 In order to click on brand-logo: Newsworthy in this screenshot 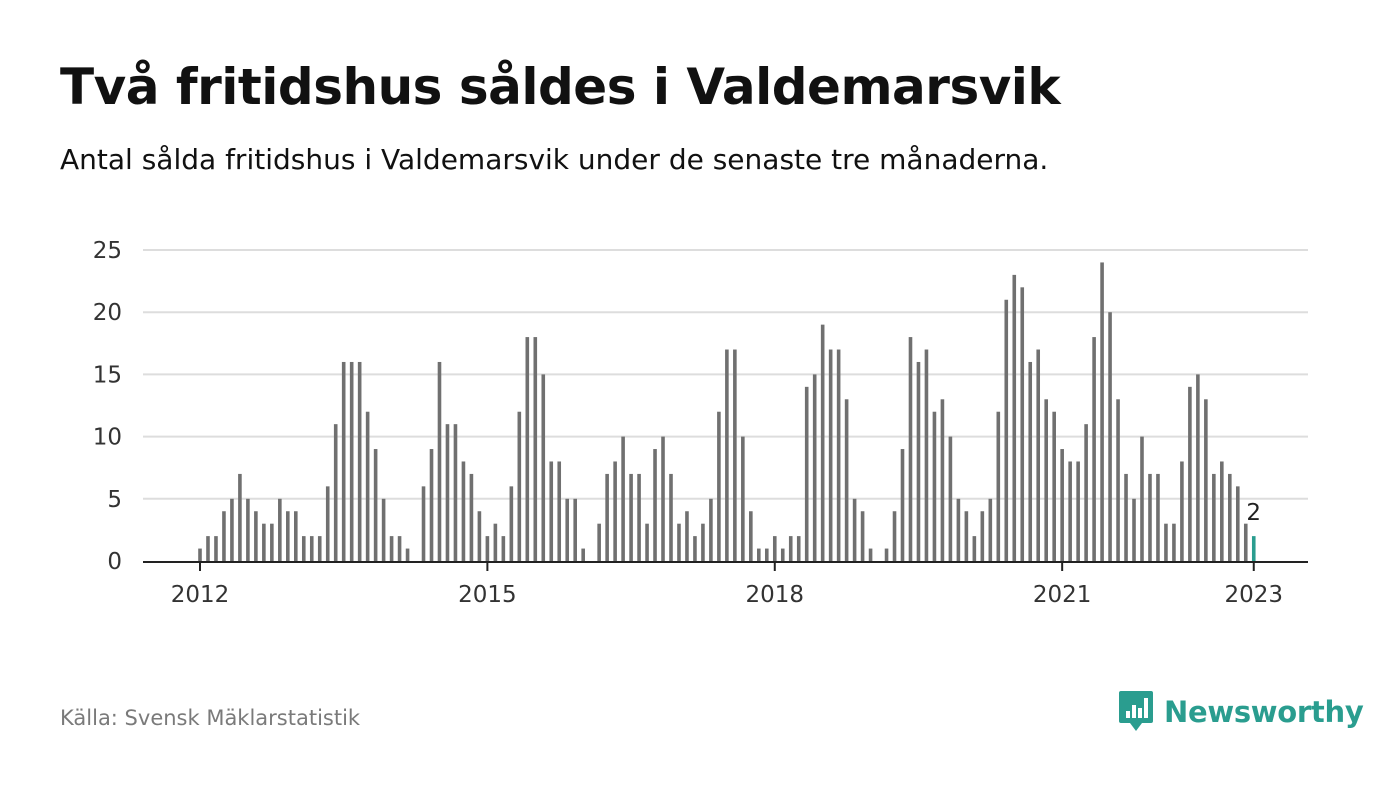, I will do `click(1241, 712)`.